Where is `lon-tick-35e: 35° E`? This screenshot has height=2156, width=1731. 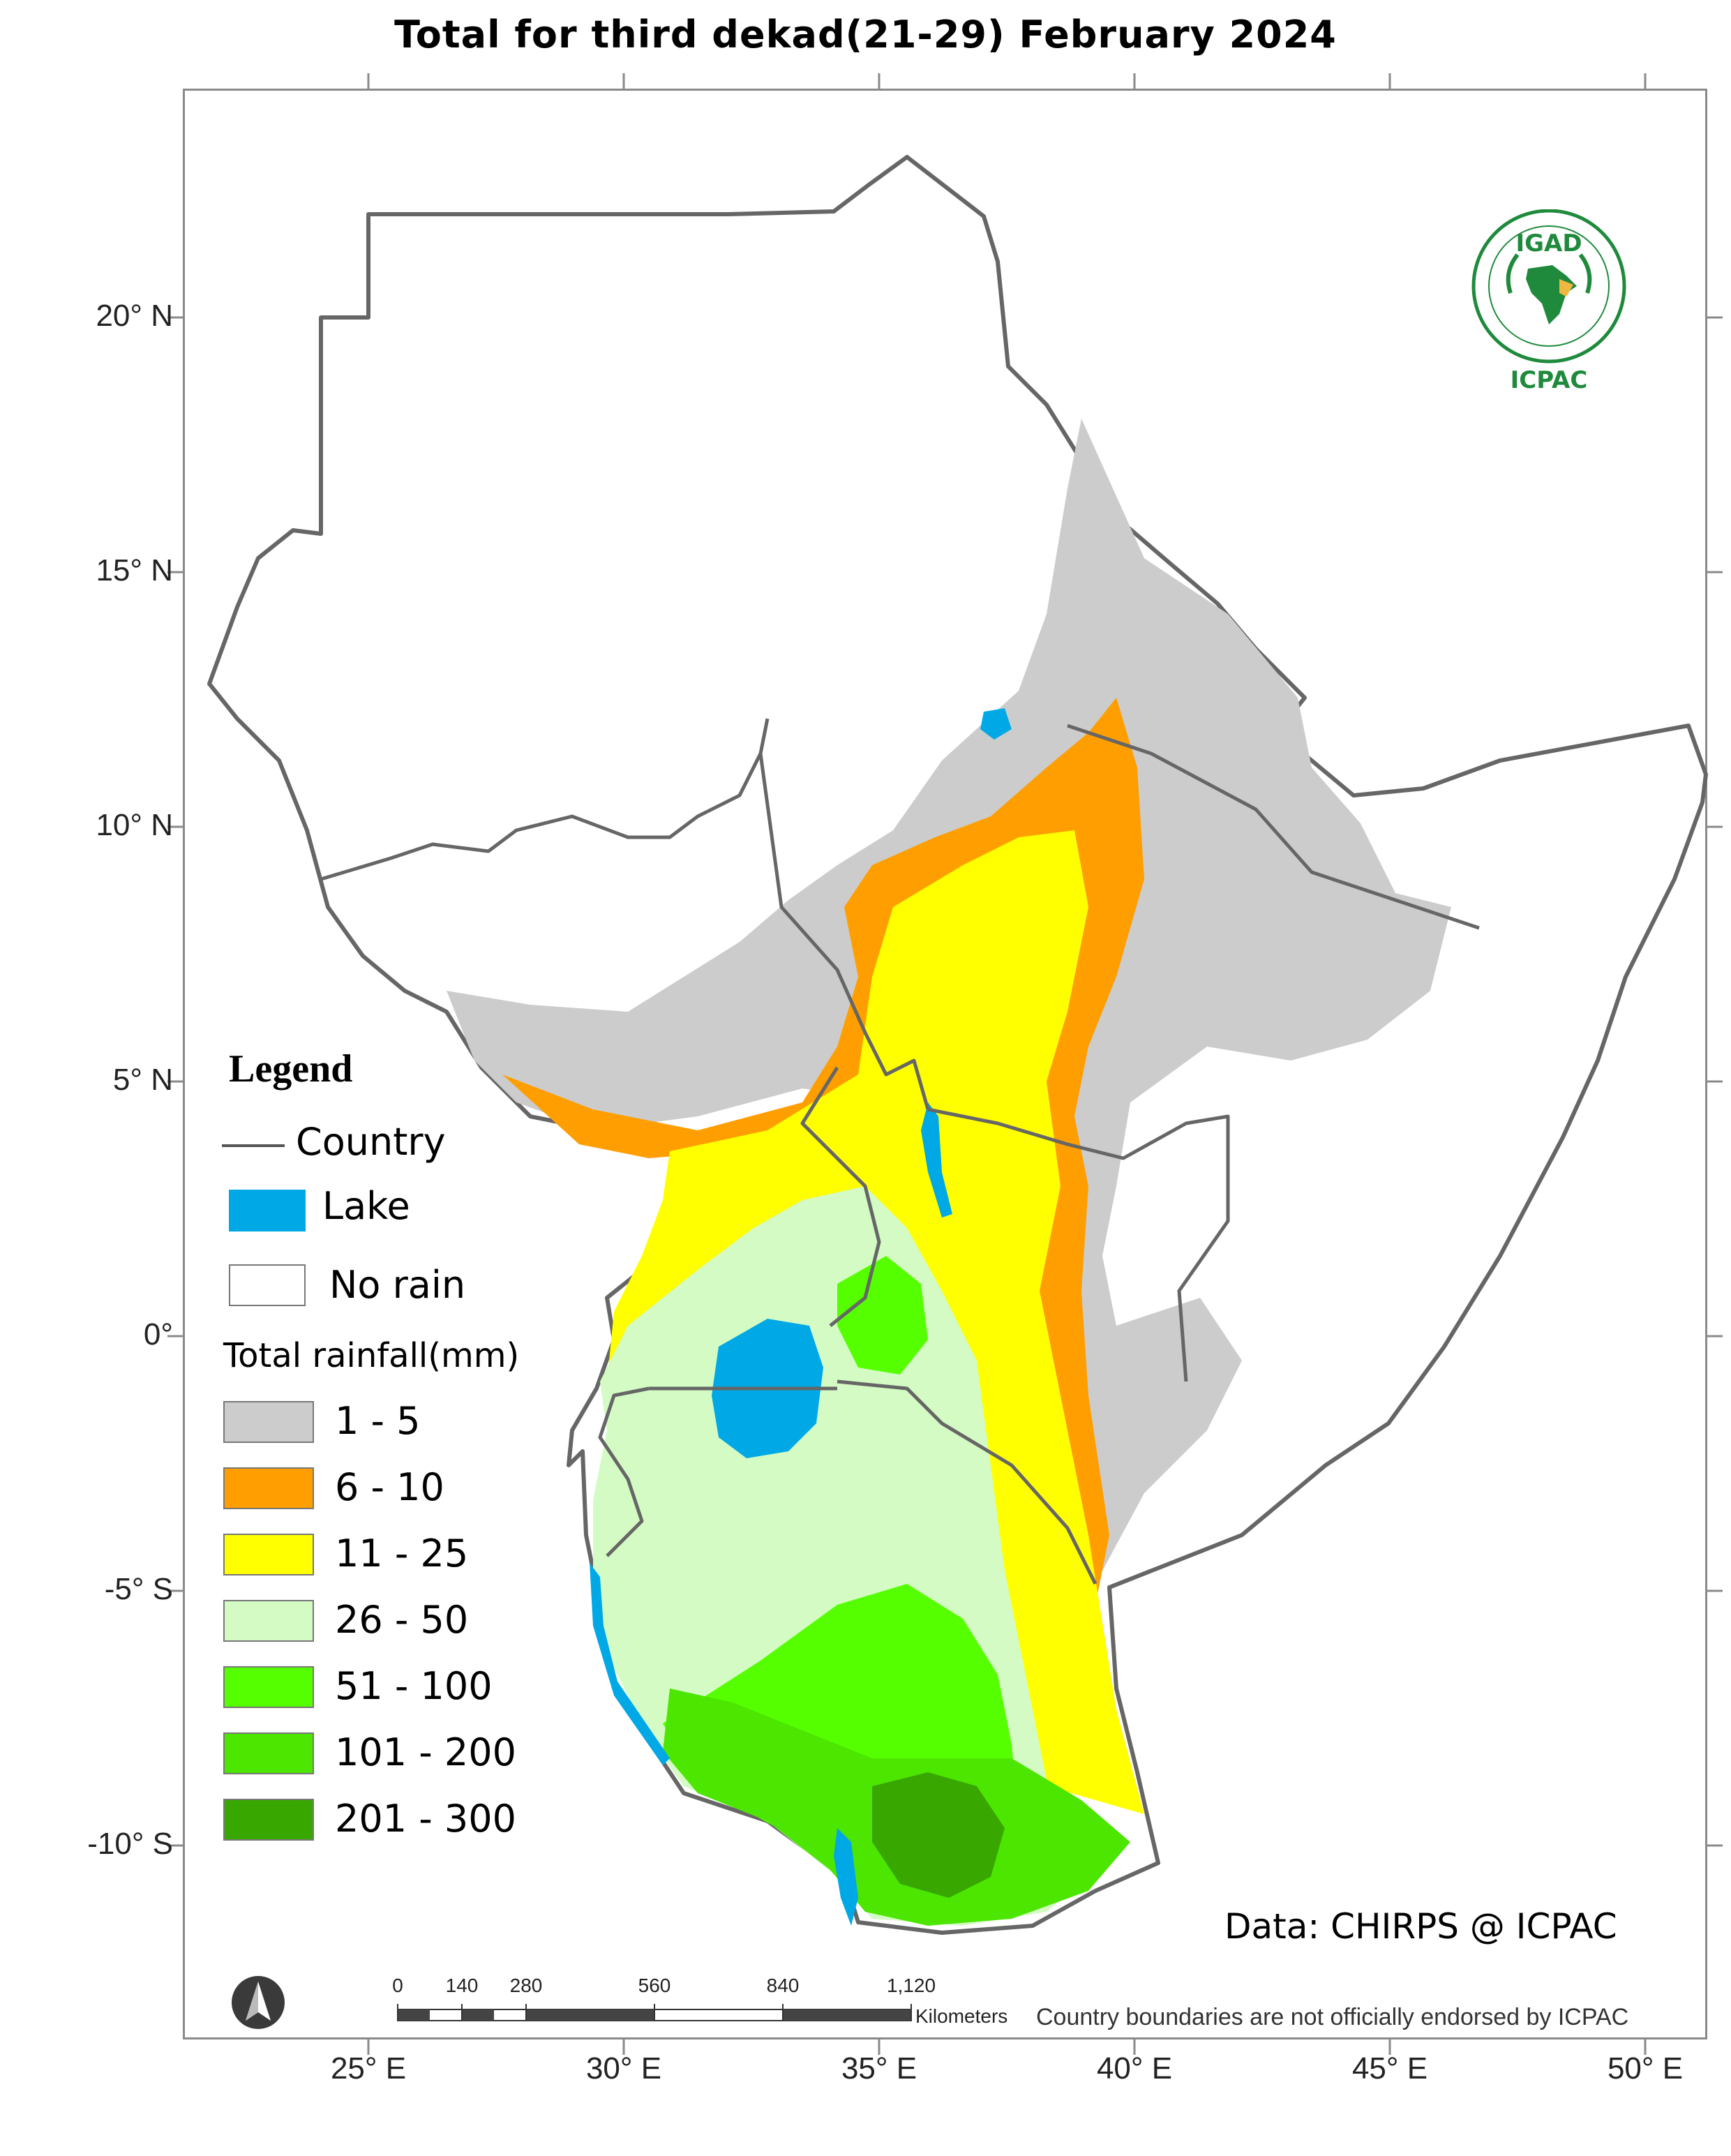 lon-tick-35e: 35° E is located at coordinates (879, 2068).